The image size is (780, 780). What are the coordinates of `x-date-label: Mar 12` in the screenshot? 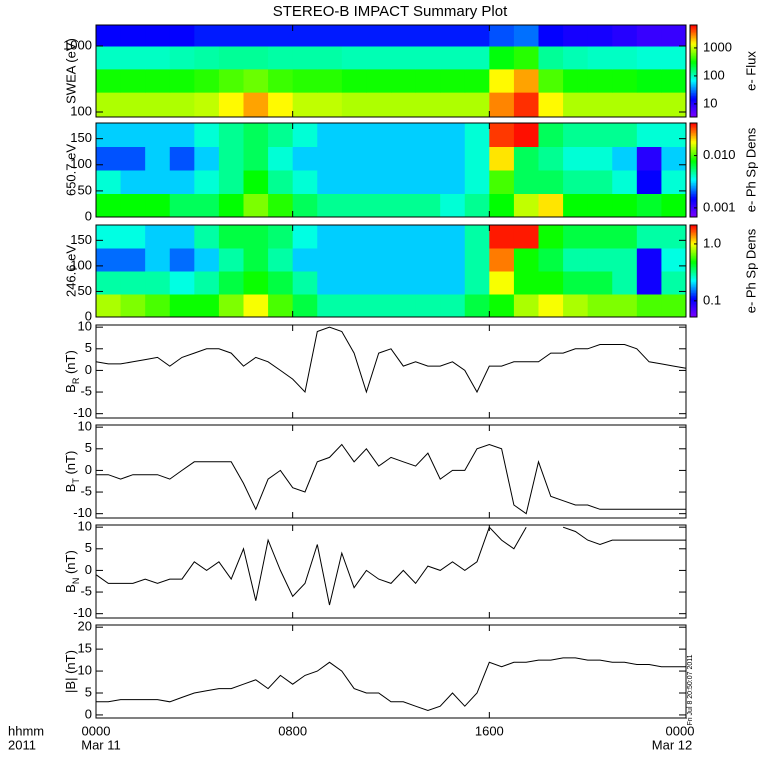 It's located at (672, 744).